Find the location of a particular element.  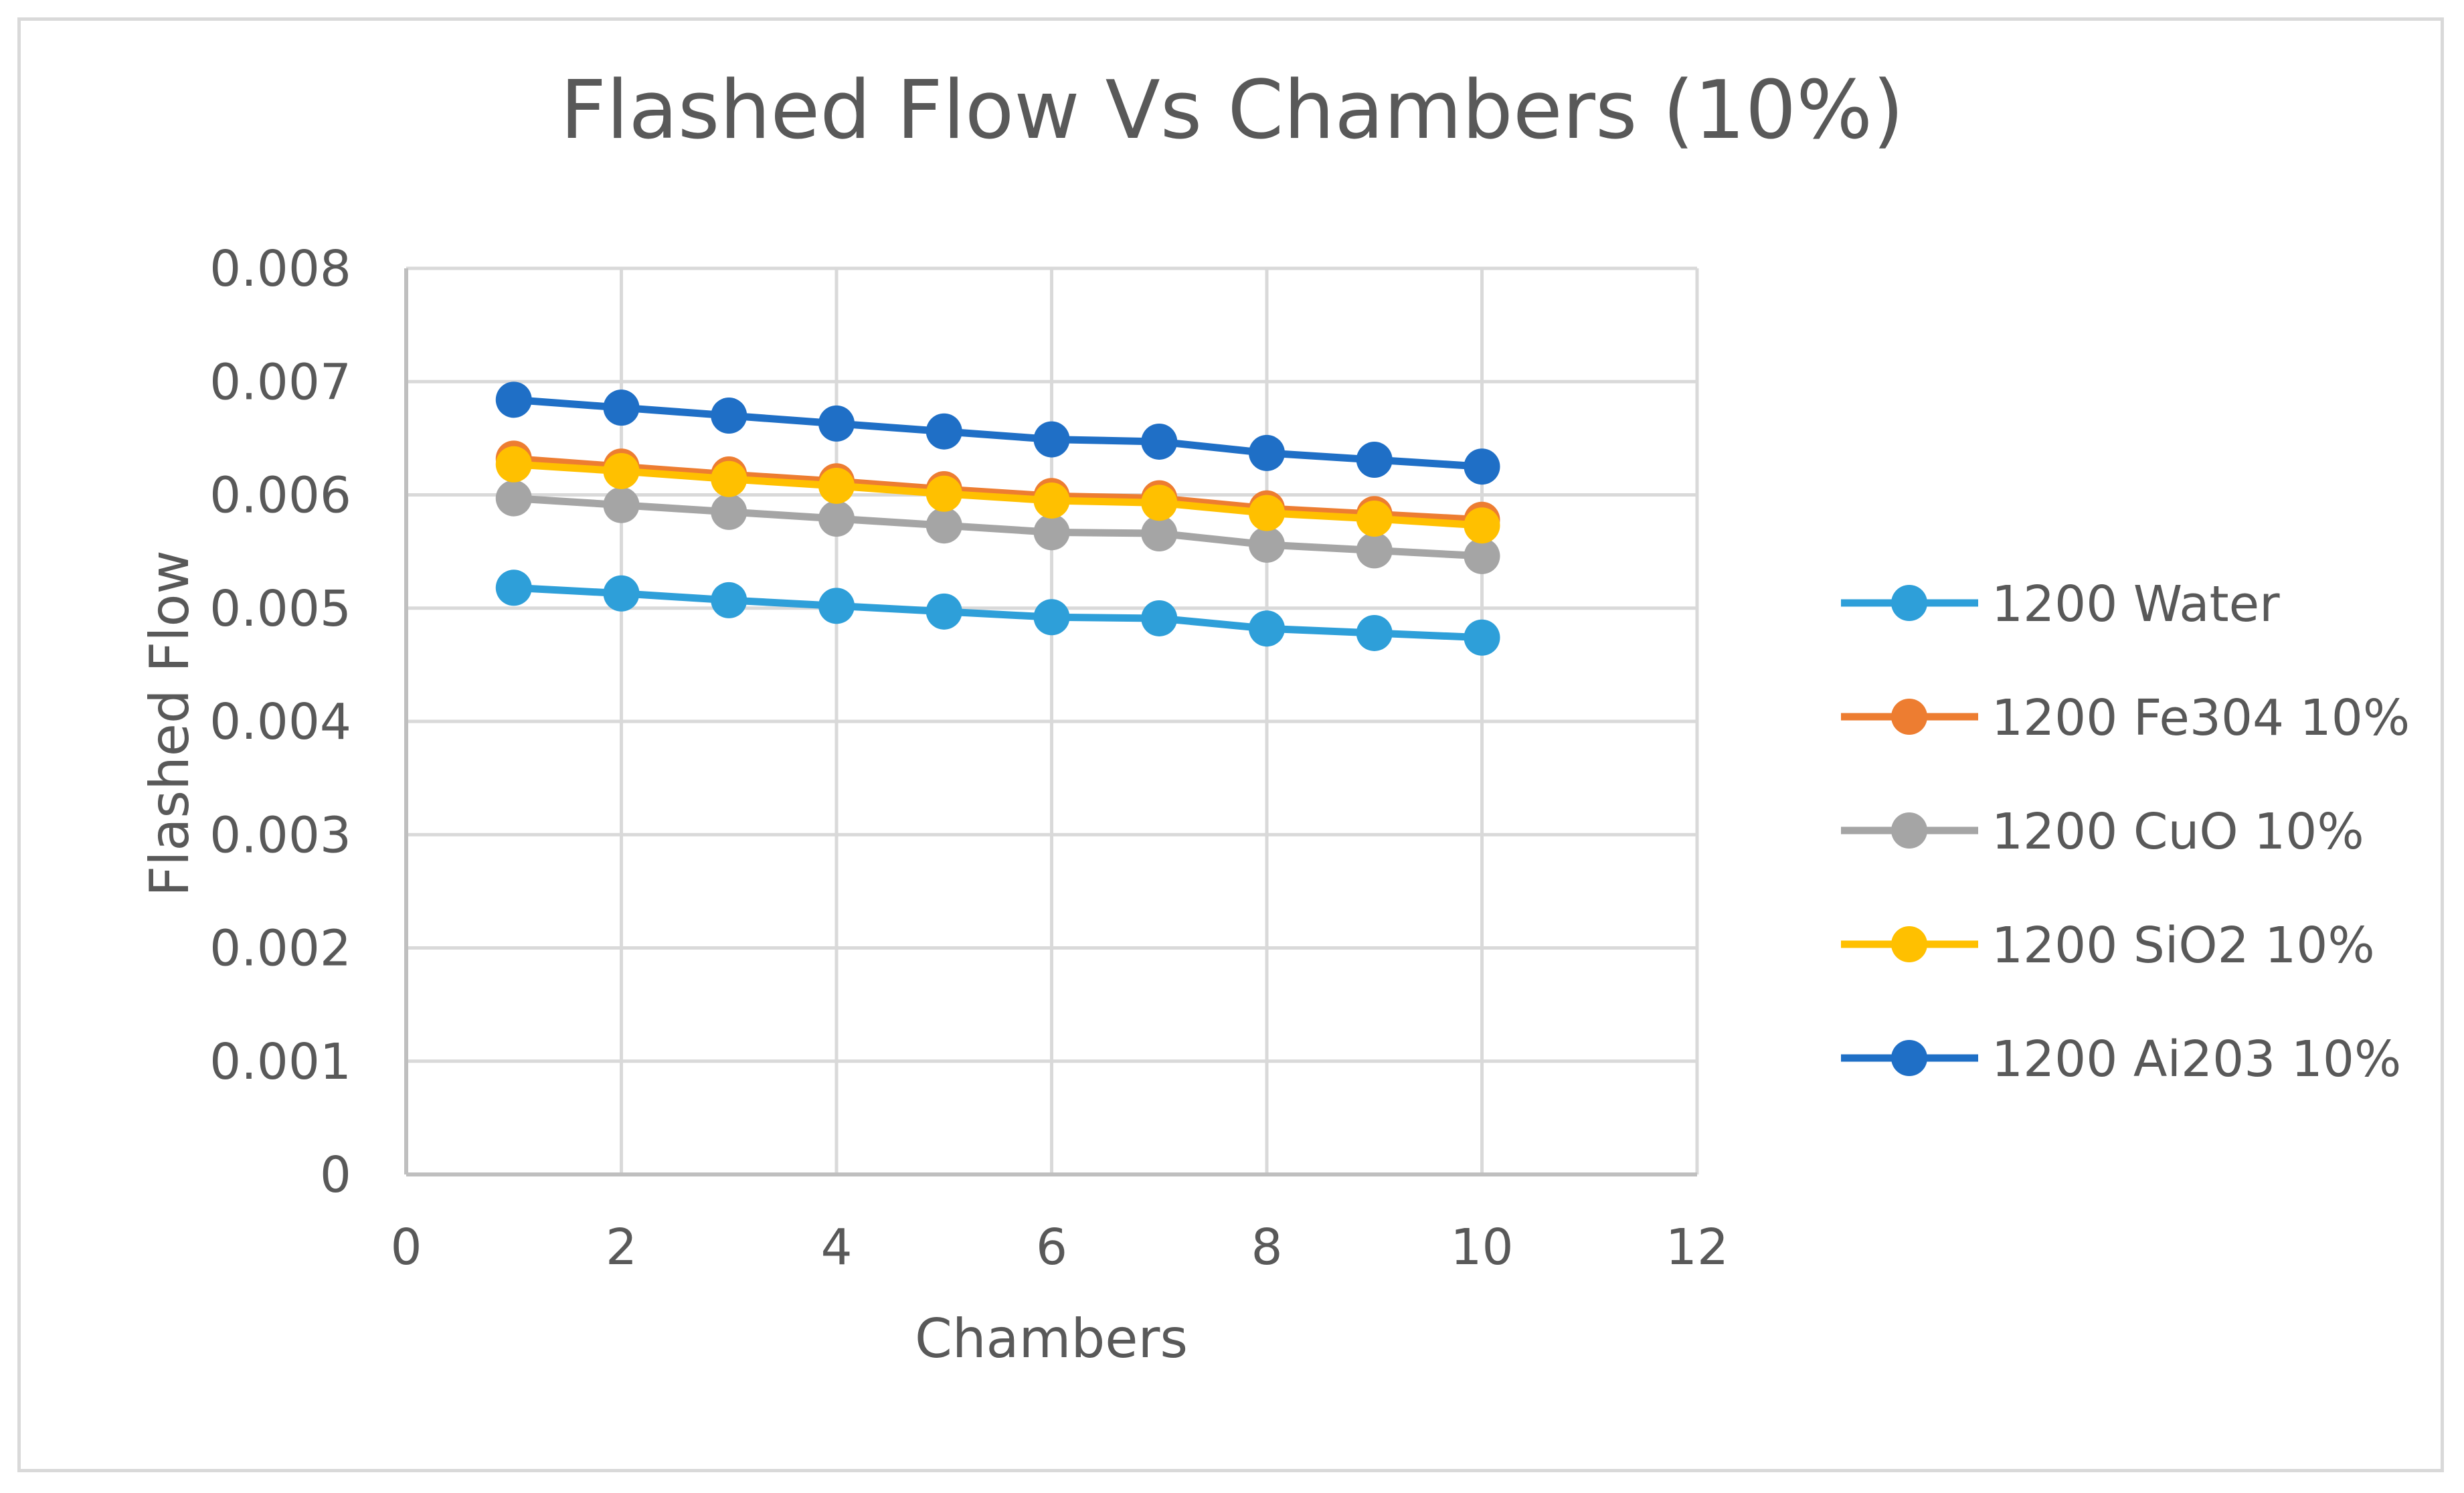

x-tick-label: 8 is located at coordinates (1266, 1247).